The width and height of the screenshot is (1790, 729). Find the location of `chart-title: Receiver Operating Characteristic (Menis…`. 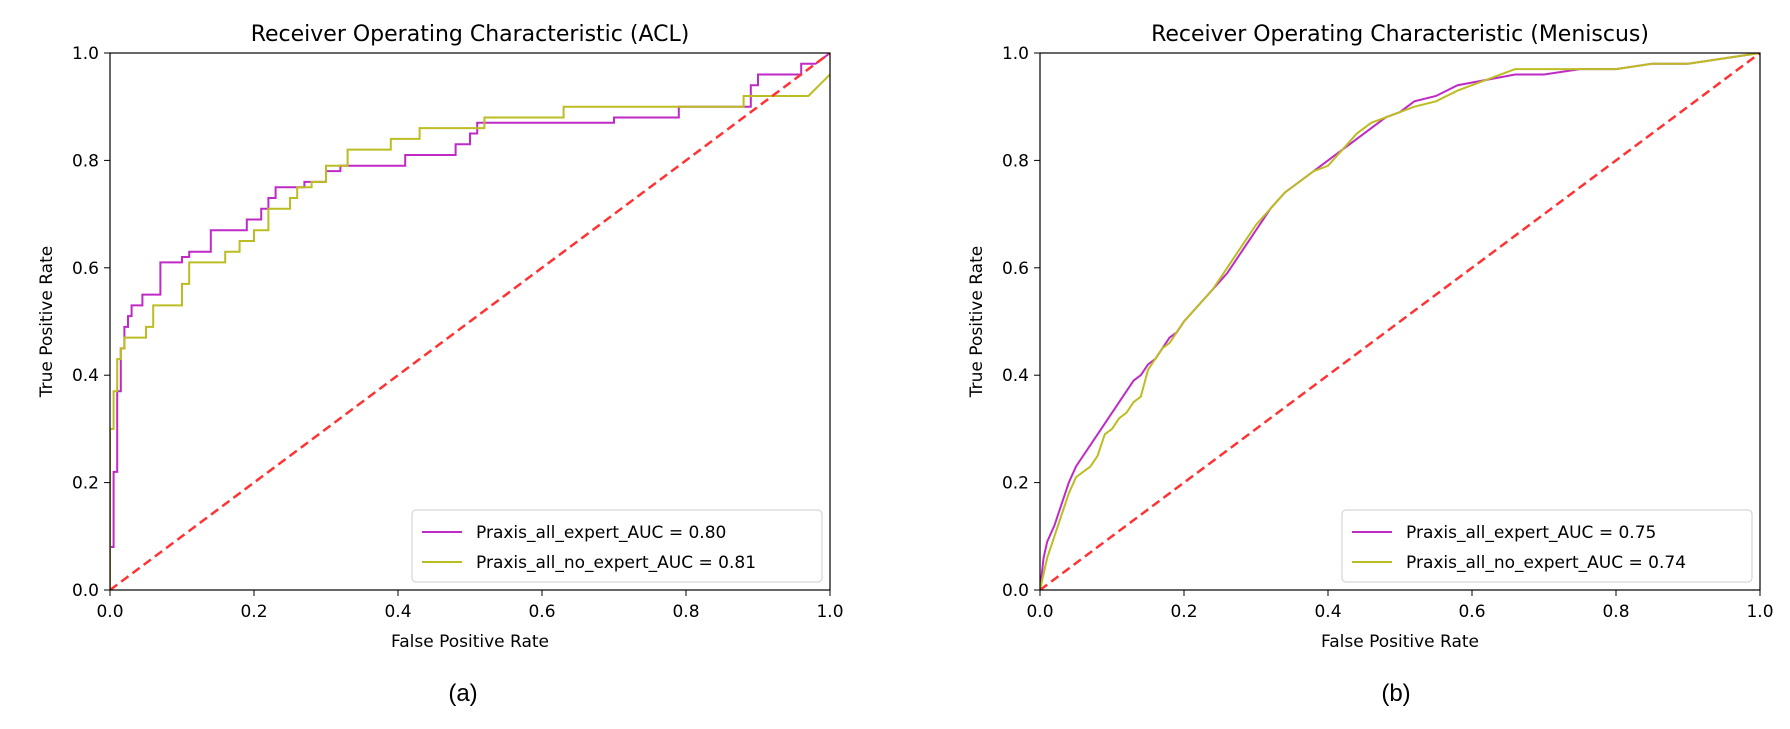

chart-title: Receiver Operating Characteristic (Menis… is located at coordinates (1400, 34).